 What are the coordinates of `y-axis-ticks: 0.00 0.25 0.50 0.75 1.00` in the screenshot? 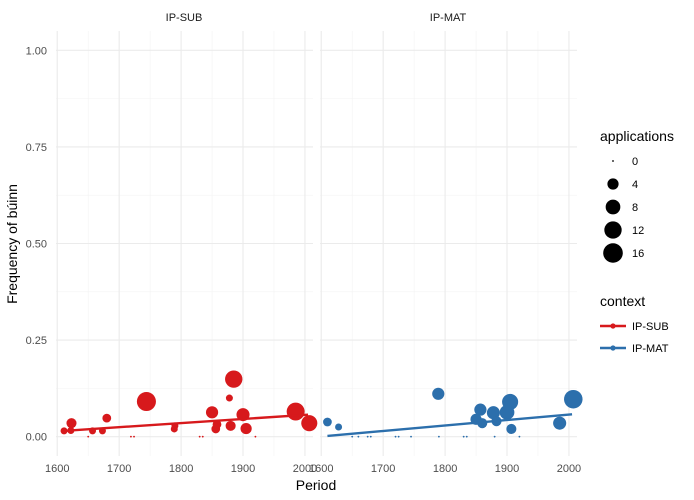 It's located at (36, 244).